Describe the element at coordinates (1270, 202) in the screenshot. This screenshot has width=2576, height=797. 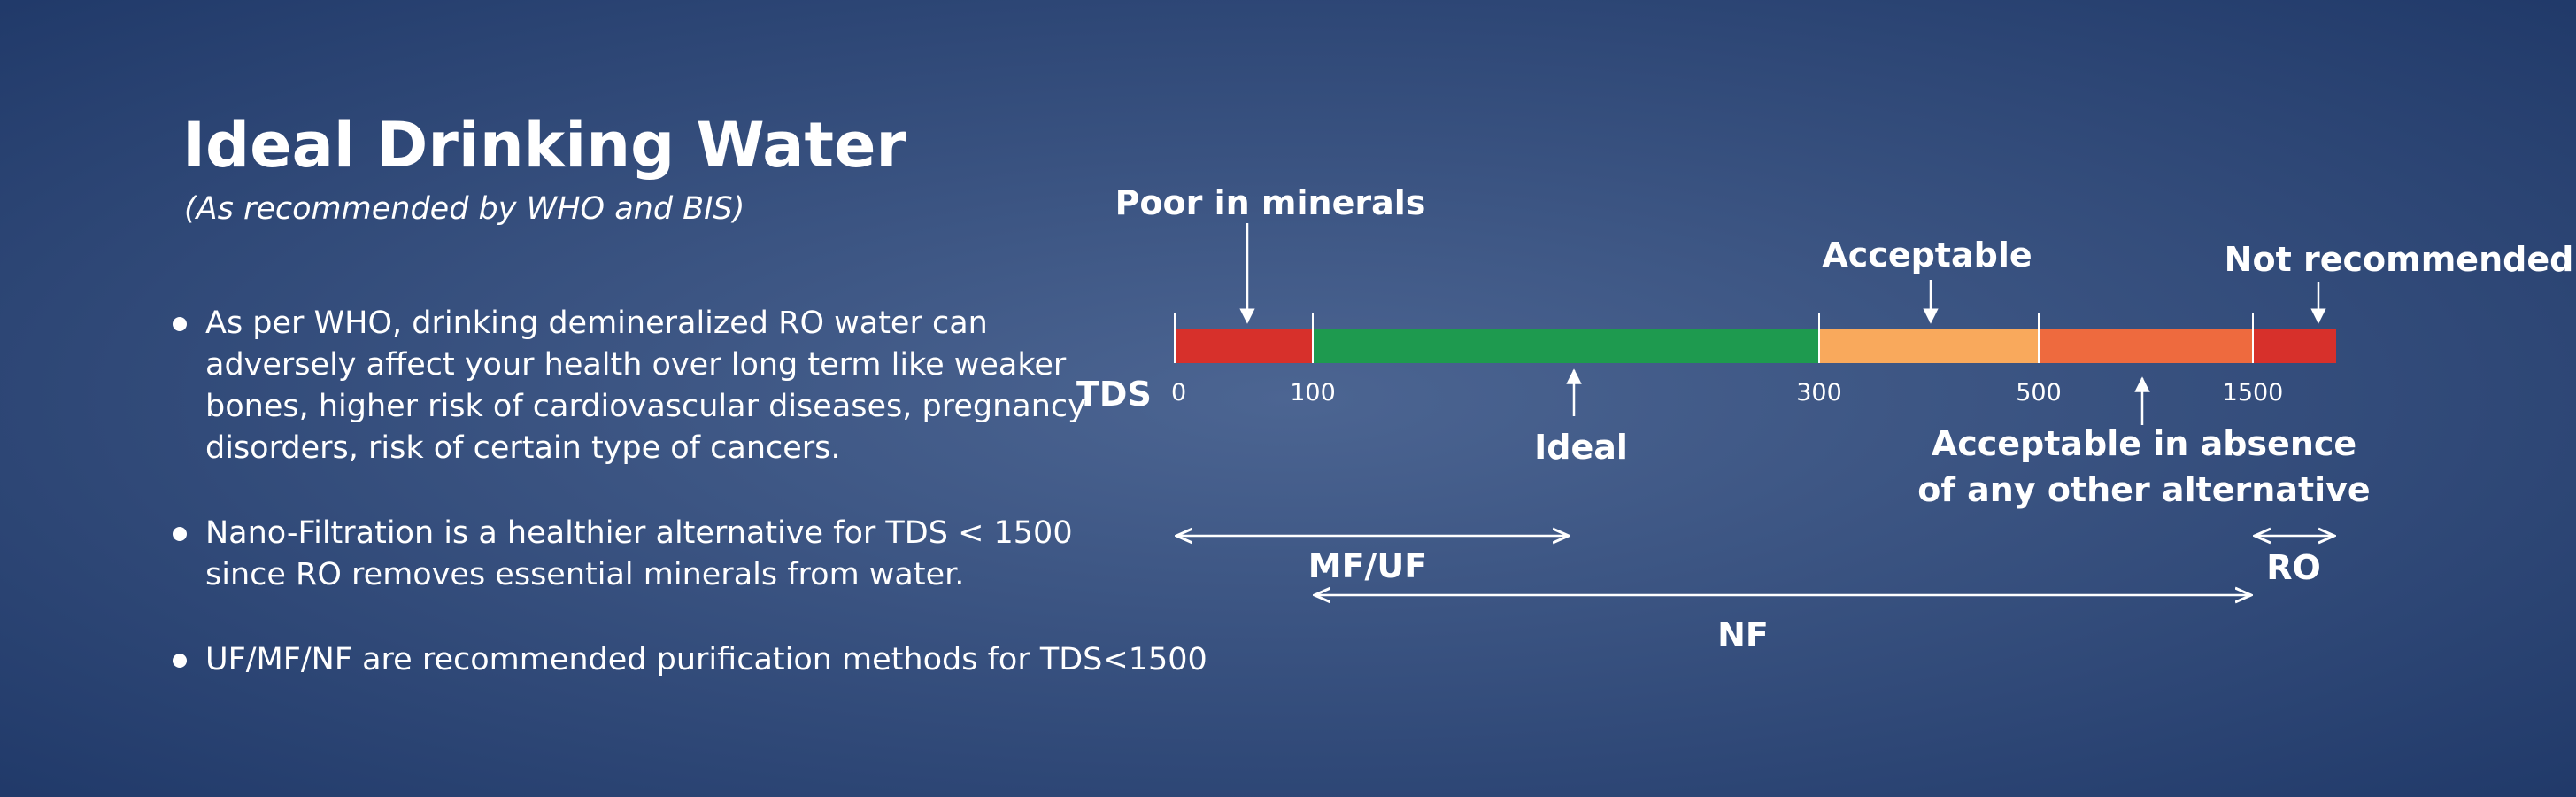
I see `annotation: Poor in minerals` at that location.